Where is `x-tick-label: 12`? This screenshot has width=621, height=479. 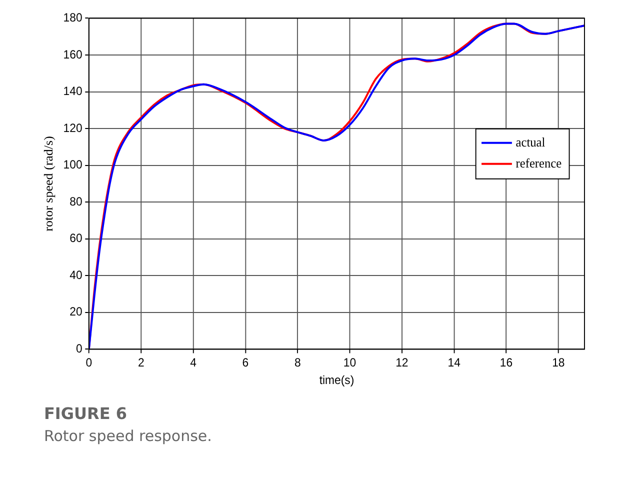 x-tick-label: 12 is located at coordinates (402, 363).